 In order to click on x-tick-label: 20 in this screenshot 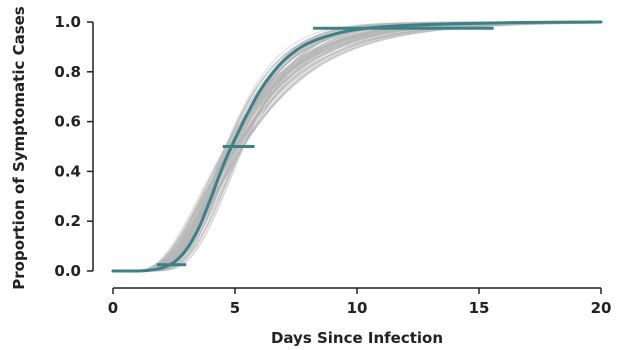, I will do `click(601, 308)`.